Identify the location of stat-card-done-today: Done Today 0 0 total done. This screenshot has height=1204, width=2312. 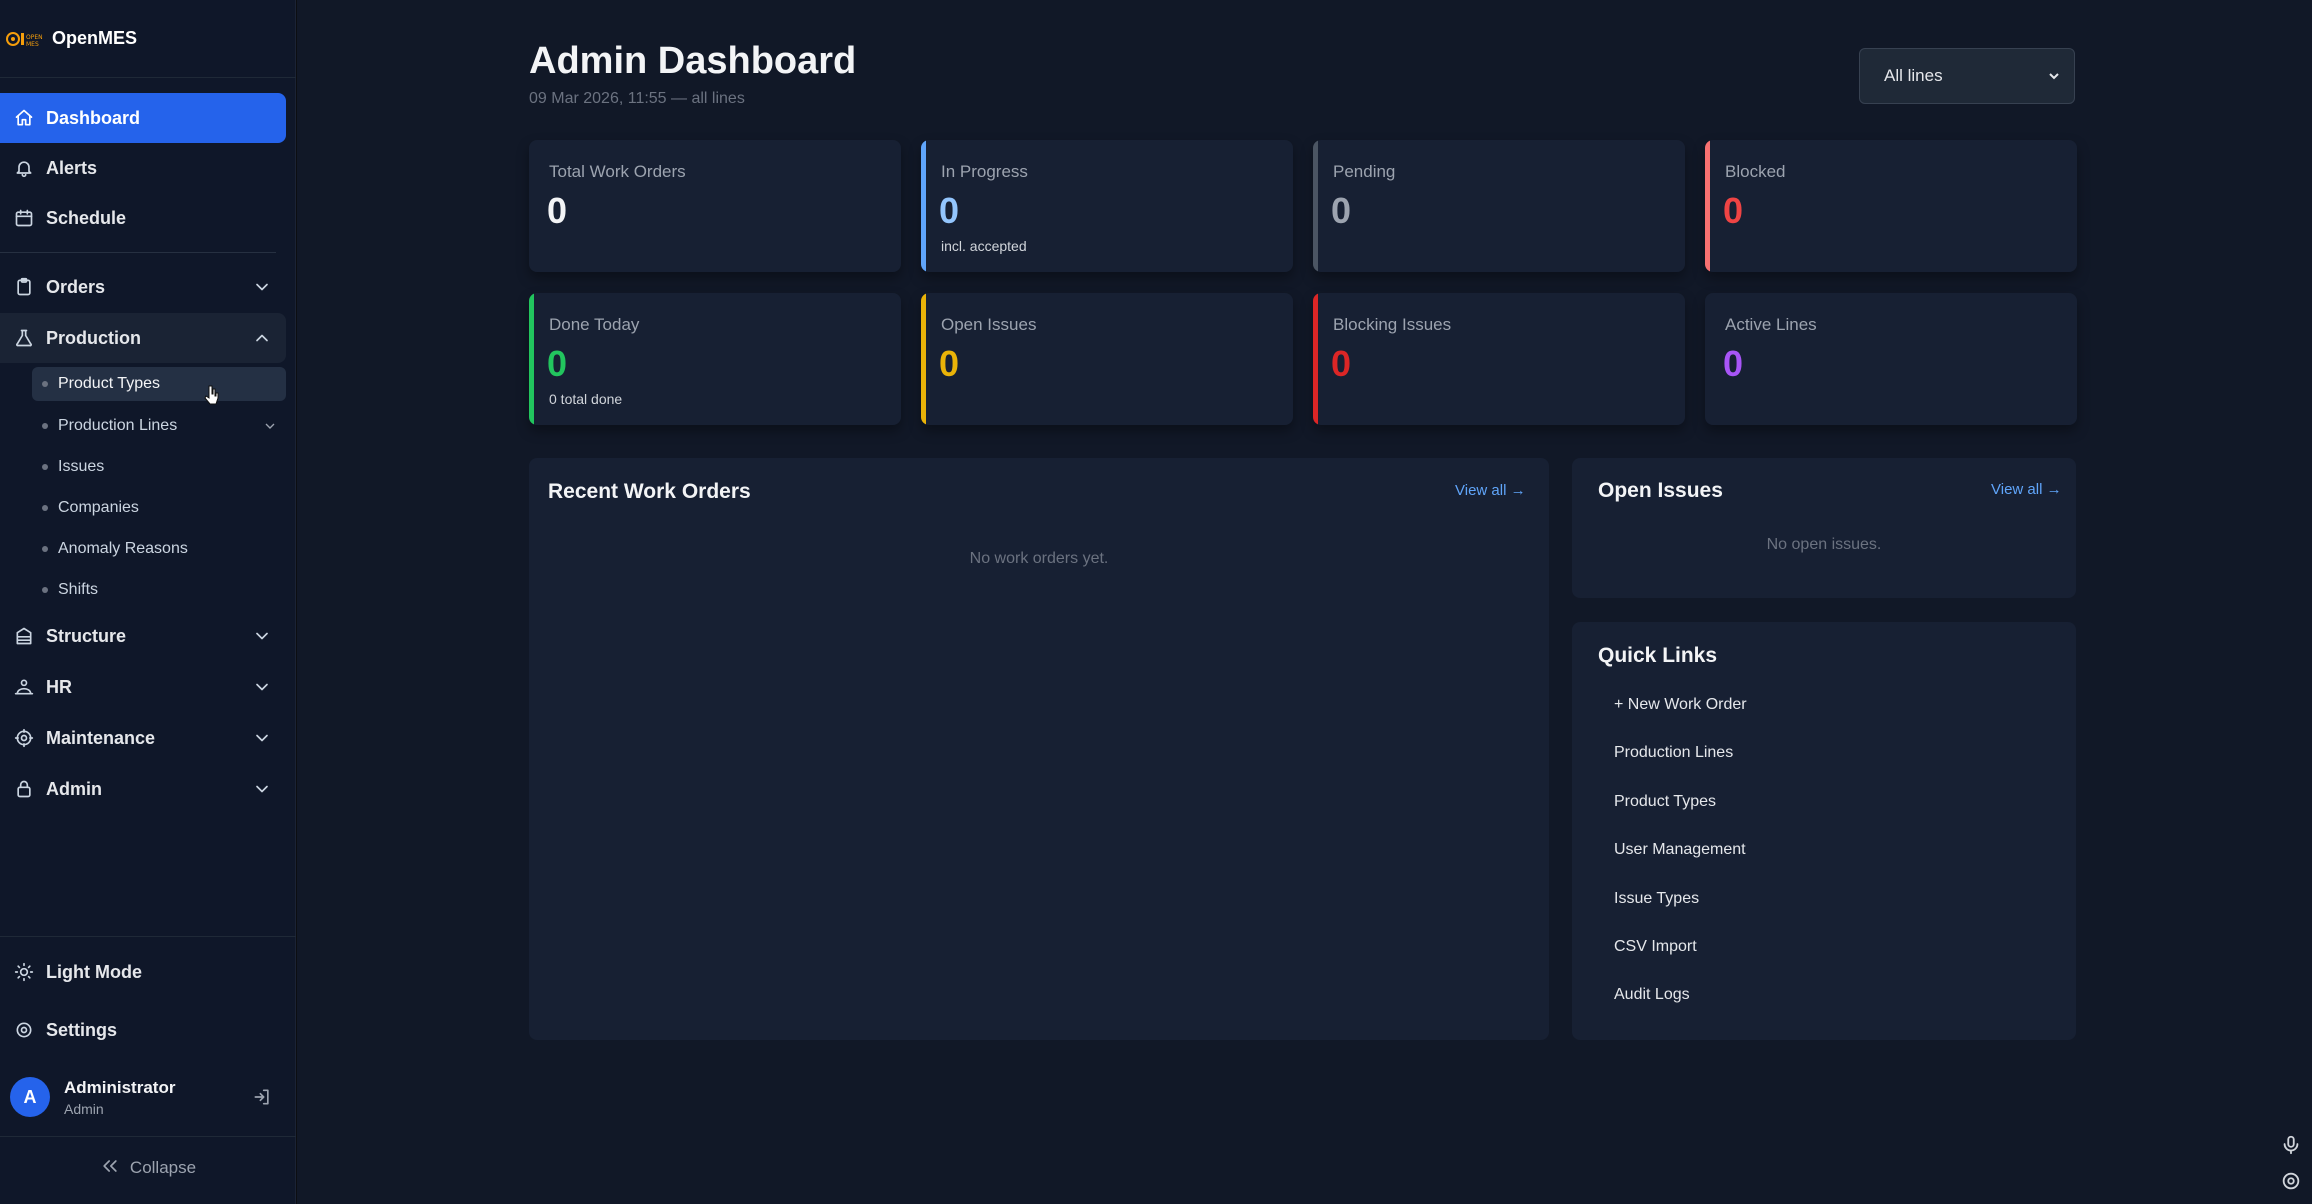
(715, 359).